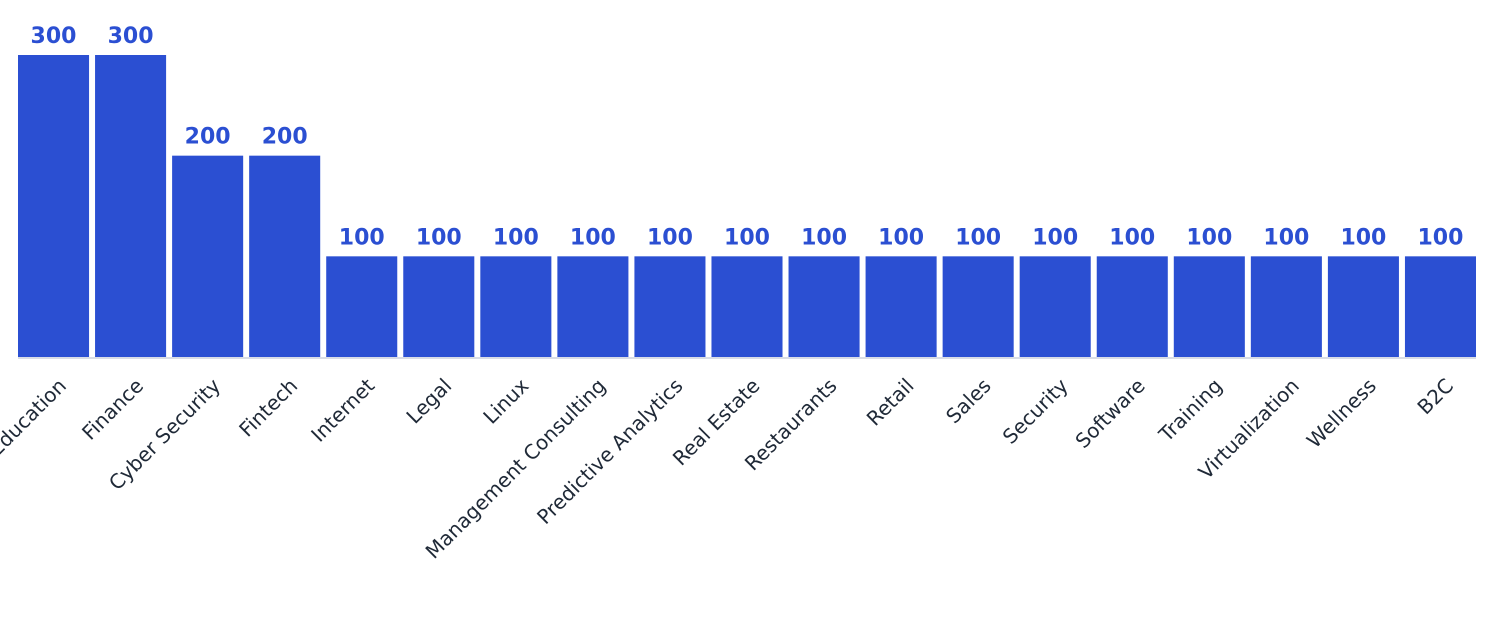 This screenshot has height=618, width=1502. Describe the element at coordinates (1035, 410) in the screenshot. I see `x-tick-label: Security` at that location.